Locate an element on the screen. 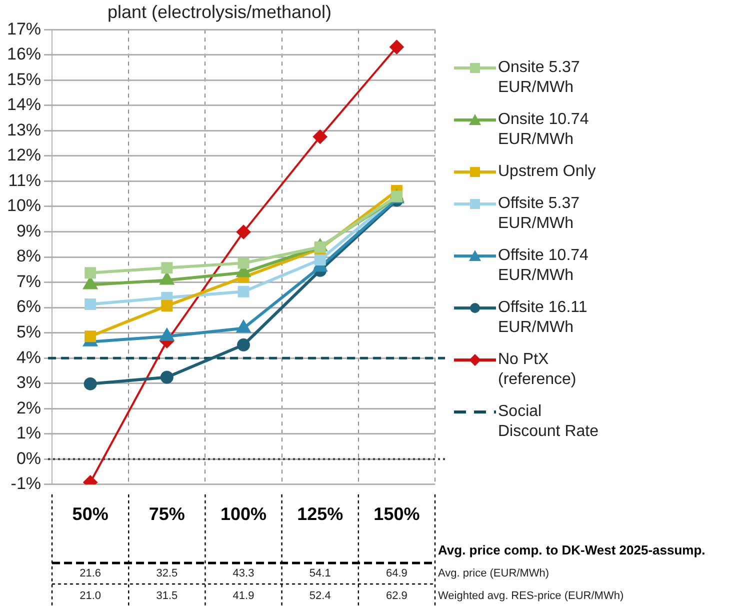  y-tick-label: 14% is located at coordinates (24, 104).